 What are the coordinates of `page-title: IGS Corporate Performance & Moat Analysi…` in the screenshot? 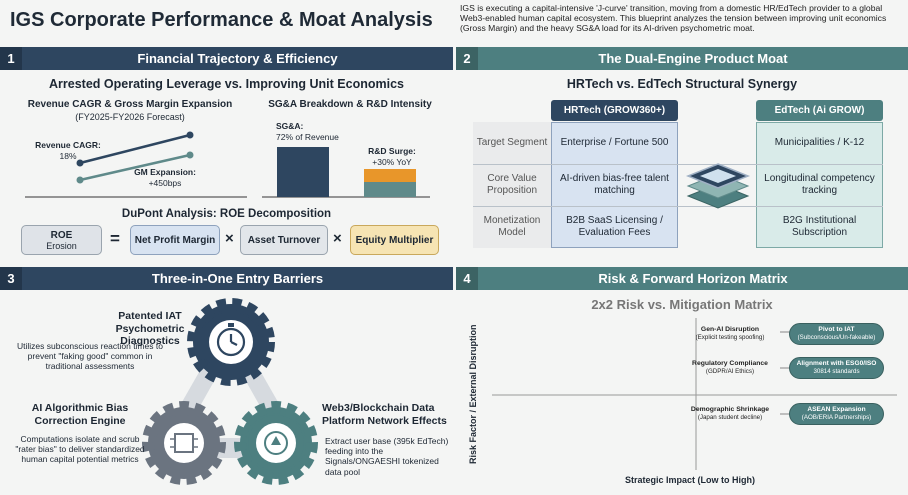 It's located at (221, 20).